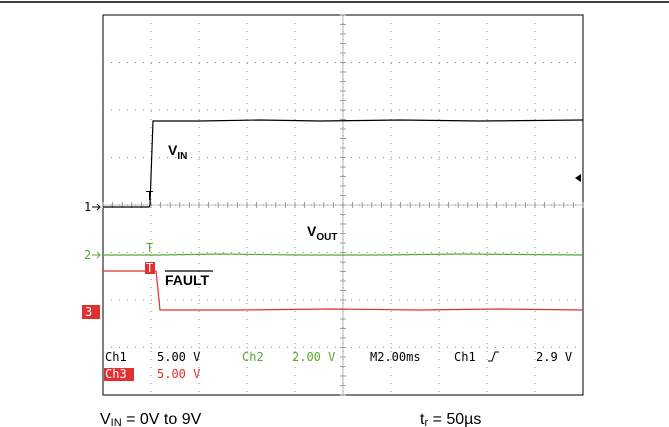 The image size is (669, 427). I want to click on fault-label: FAULT, so click(187, 280).